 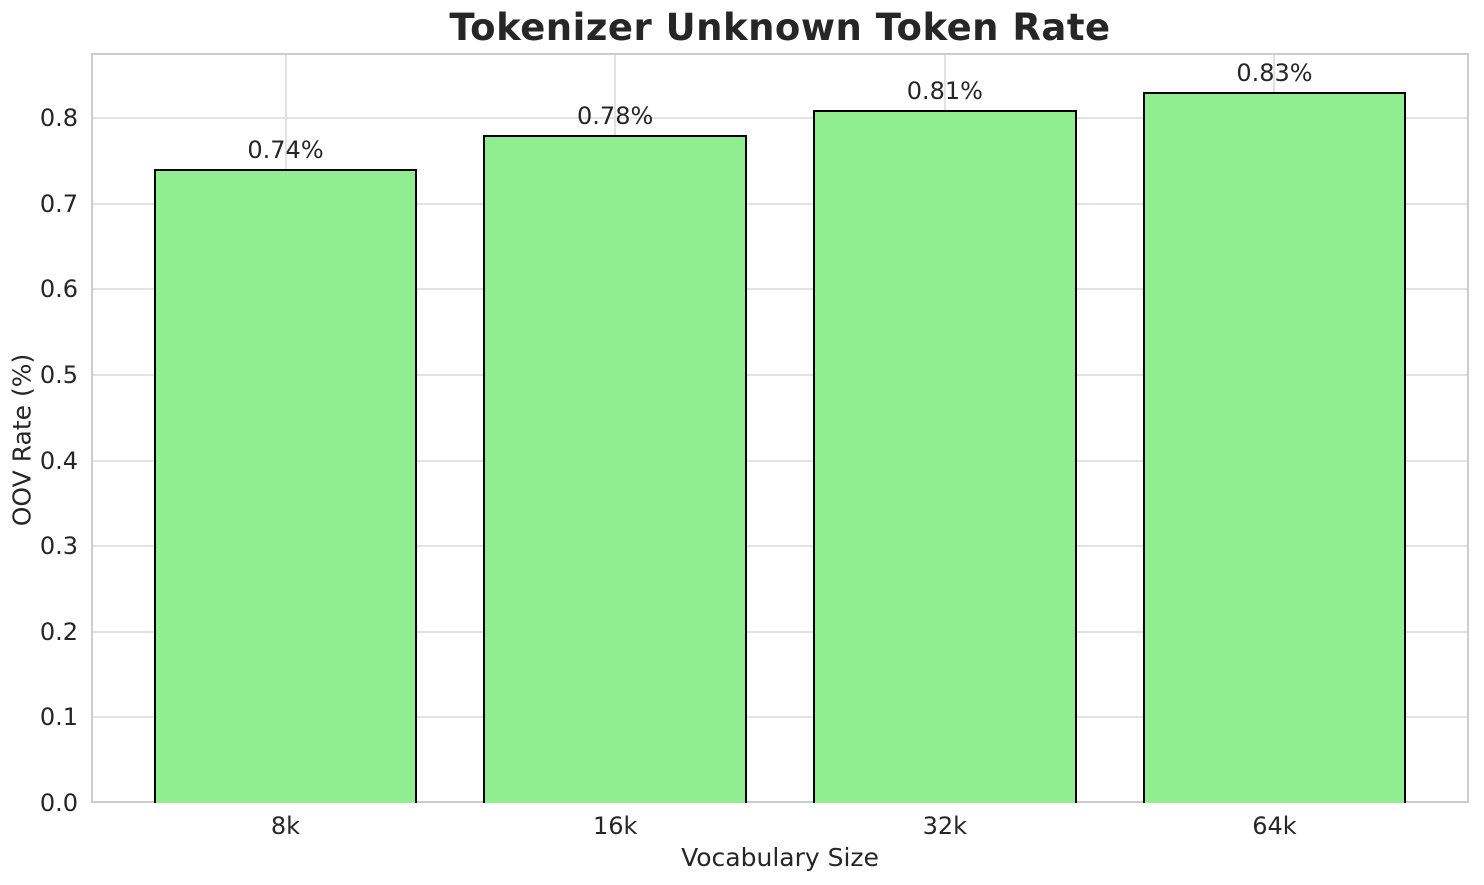 What do you see at coordinates (58, 289) in the screenshot?
I see `y-tick-label: 0.6` at bounding box center [58, 289].